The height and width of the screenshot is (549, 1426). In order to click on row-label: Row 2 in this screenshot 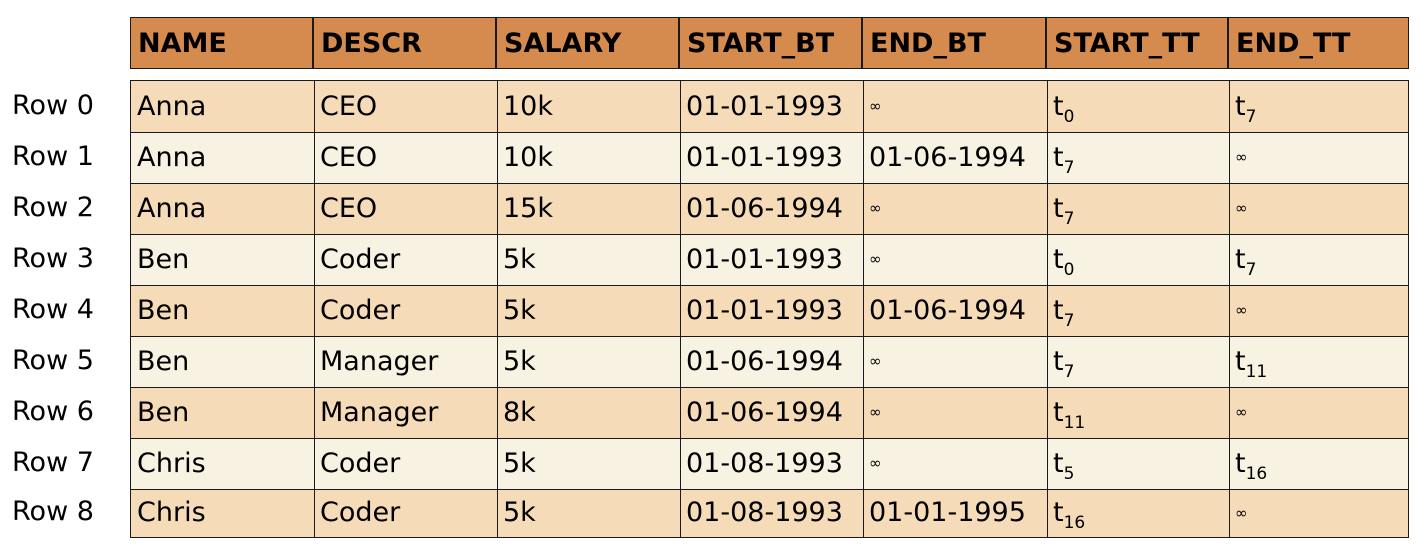, I will do `click(53, 207)`.